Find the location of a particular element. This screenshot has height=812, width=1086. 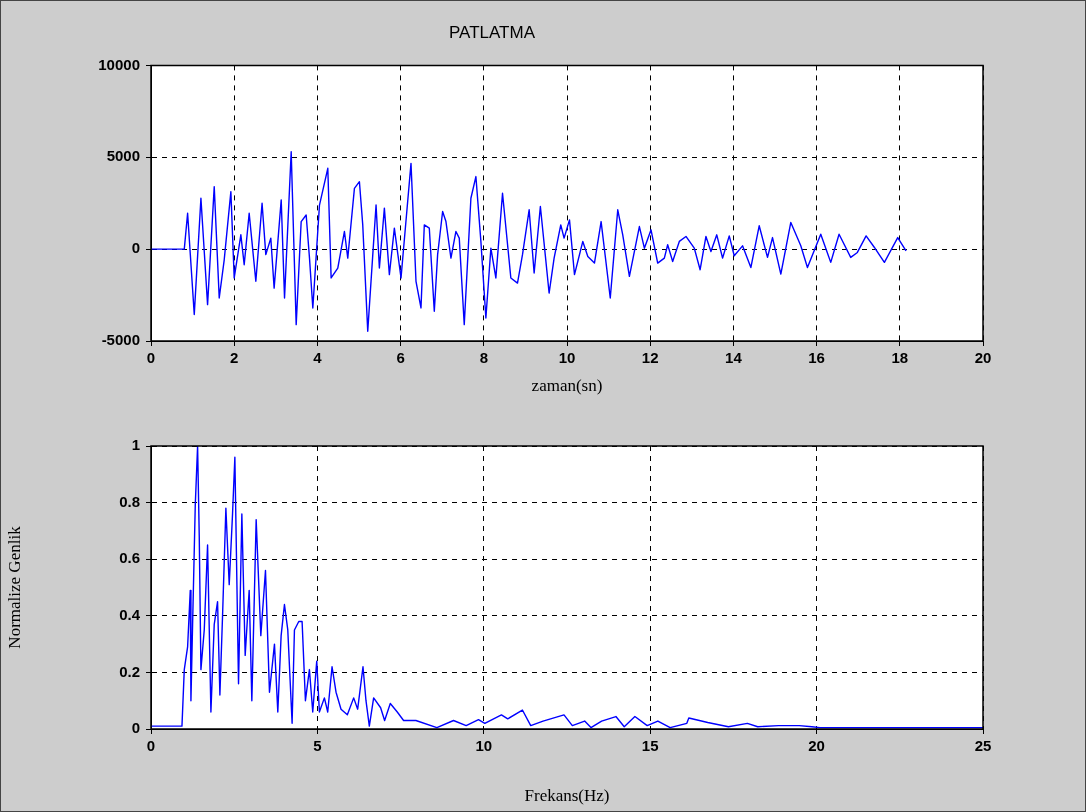

chart-title: PATLATMA is located at coordinates (492, 32).